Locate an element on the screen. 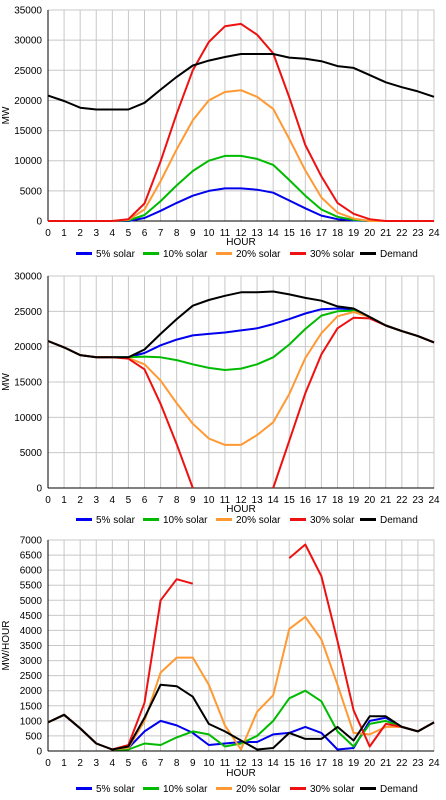  y-tick-label: 500 is located at coordinates (33, 736).